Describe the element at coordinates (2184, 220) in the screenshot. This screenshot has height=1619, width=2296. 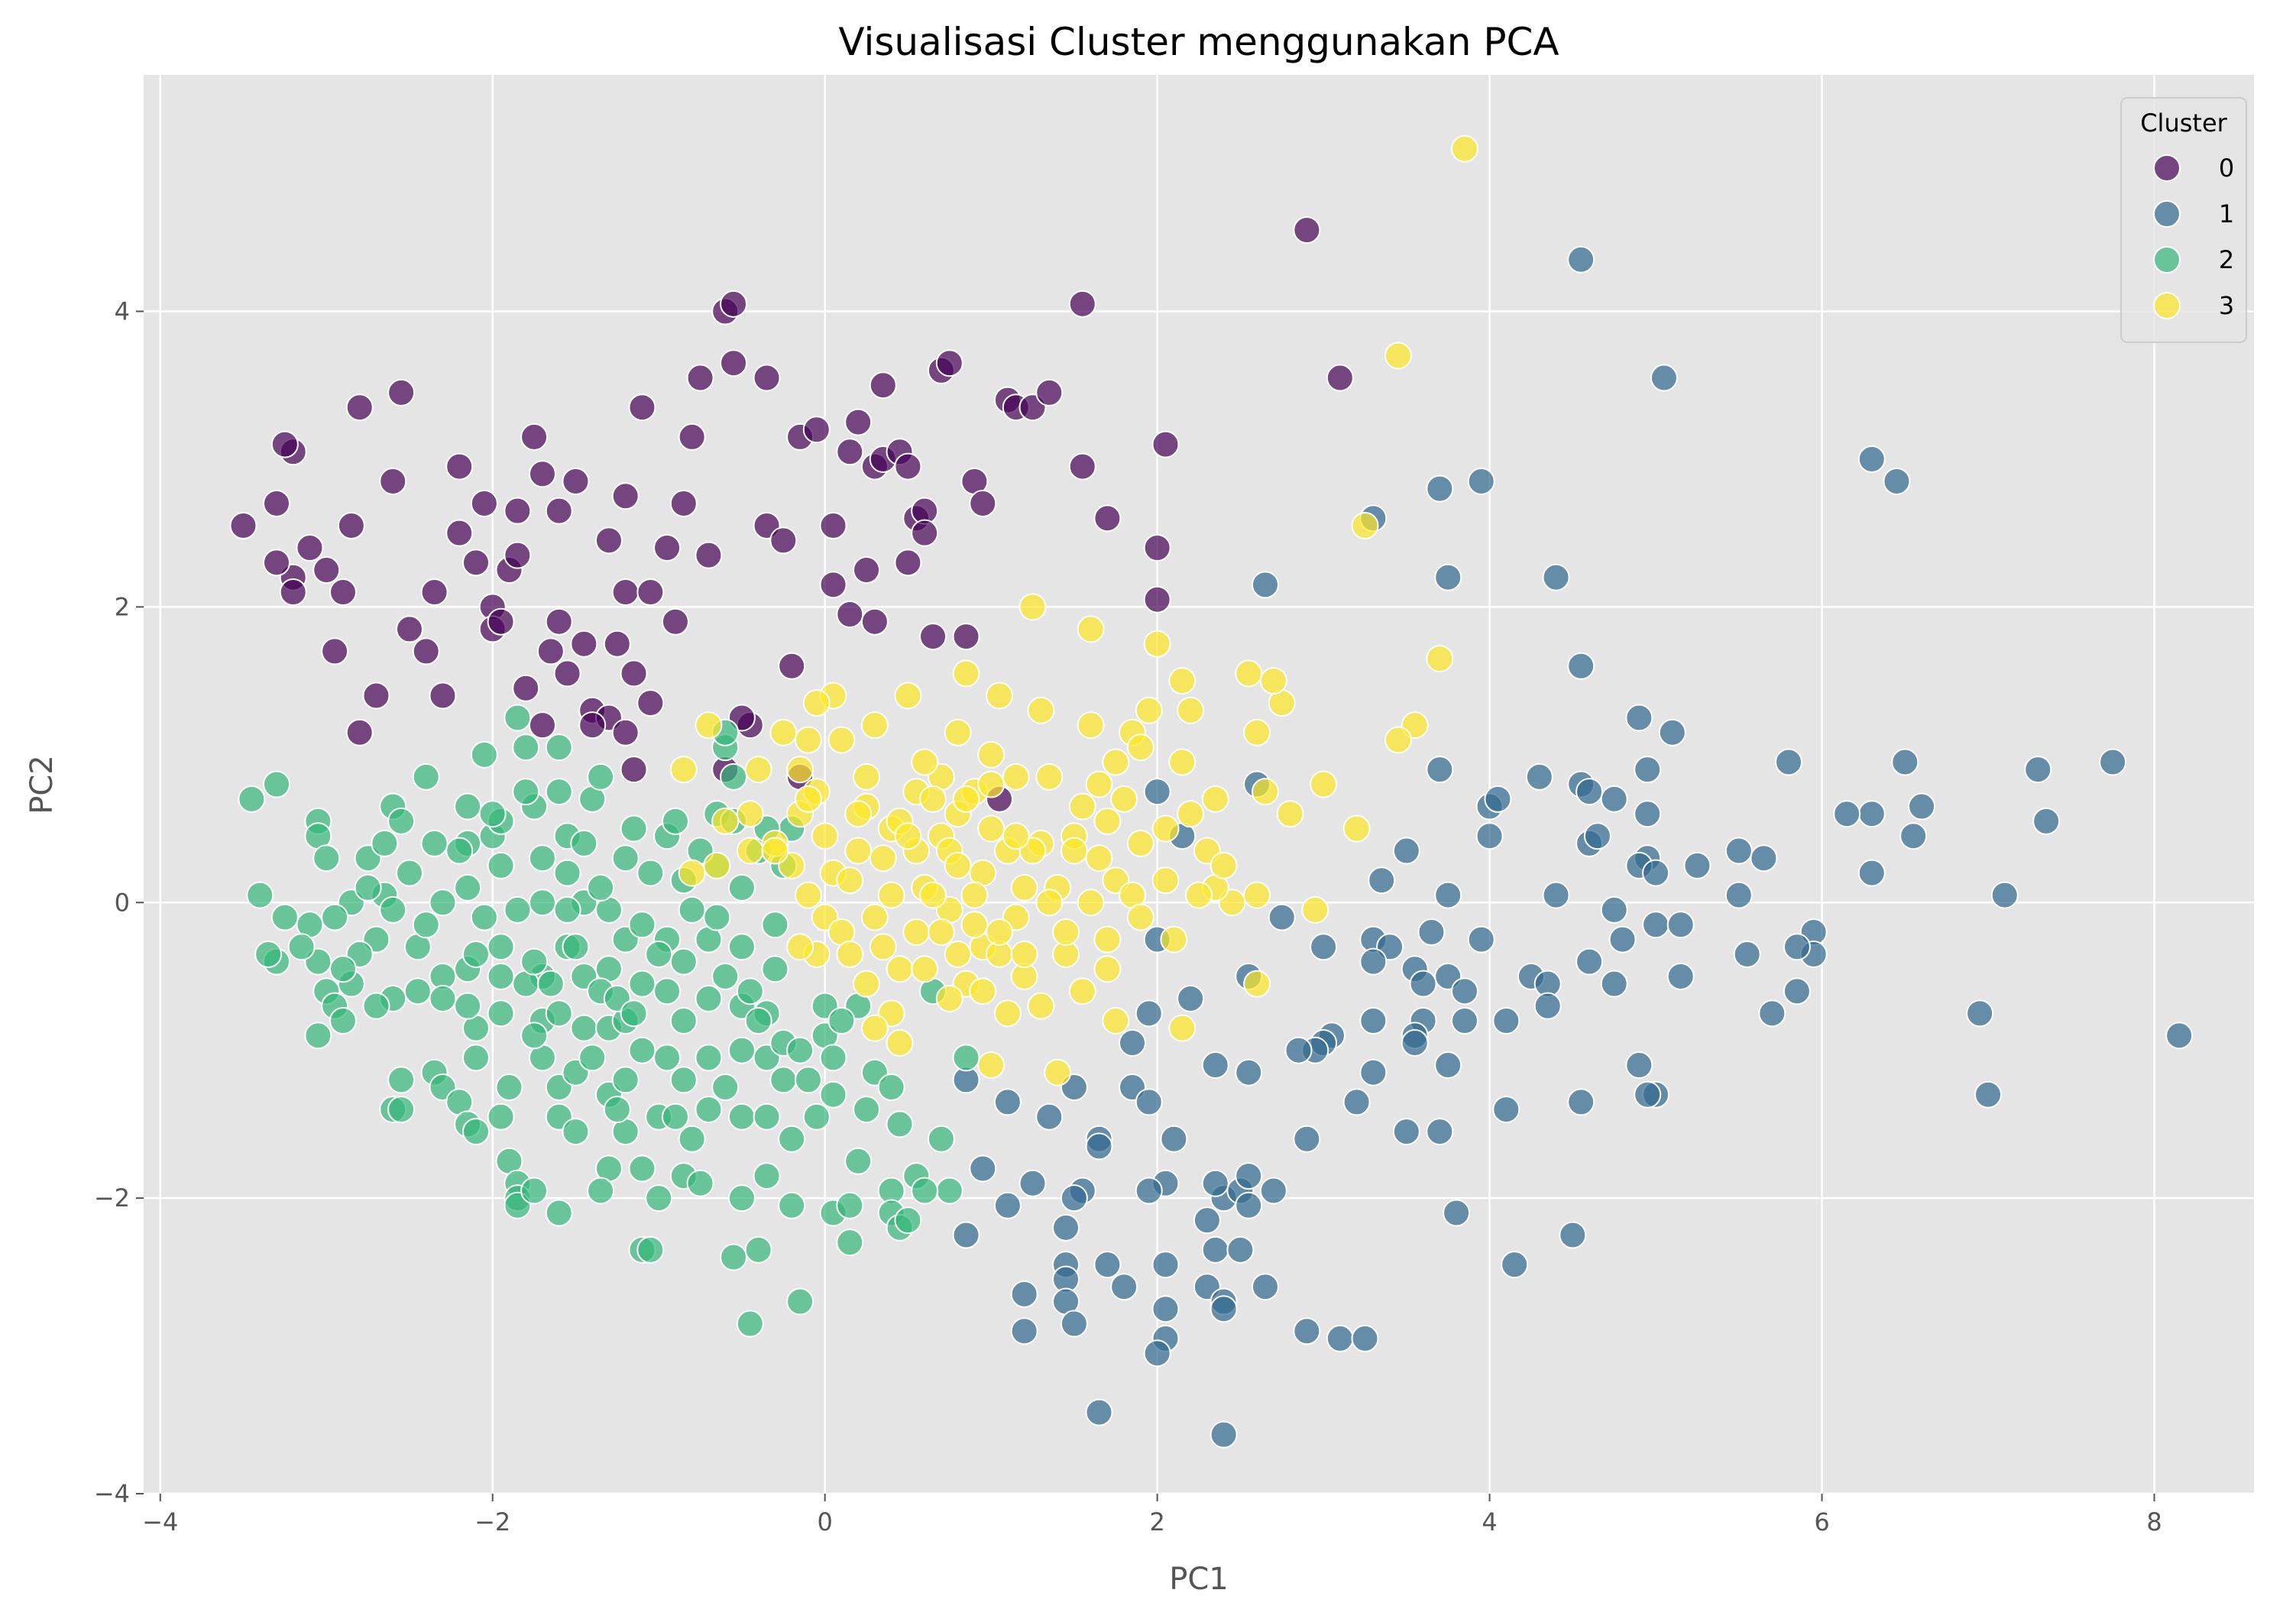
I see `legend: Cluster 0 1 2 3` at that location.